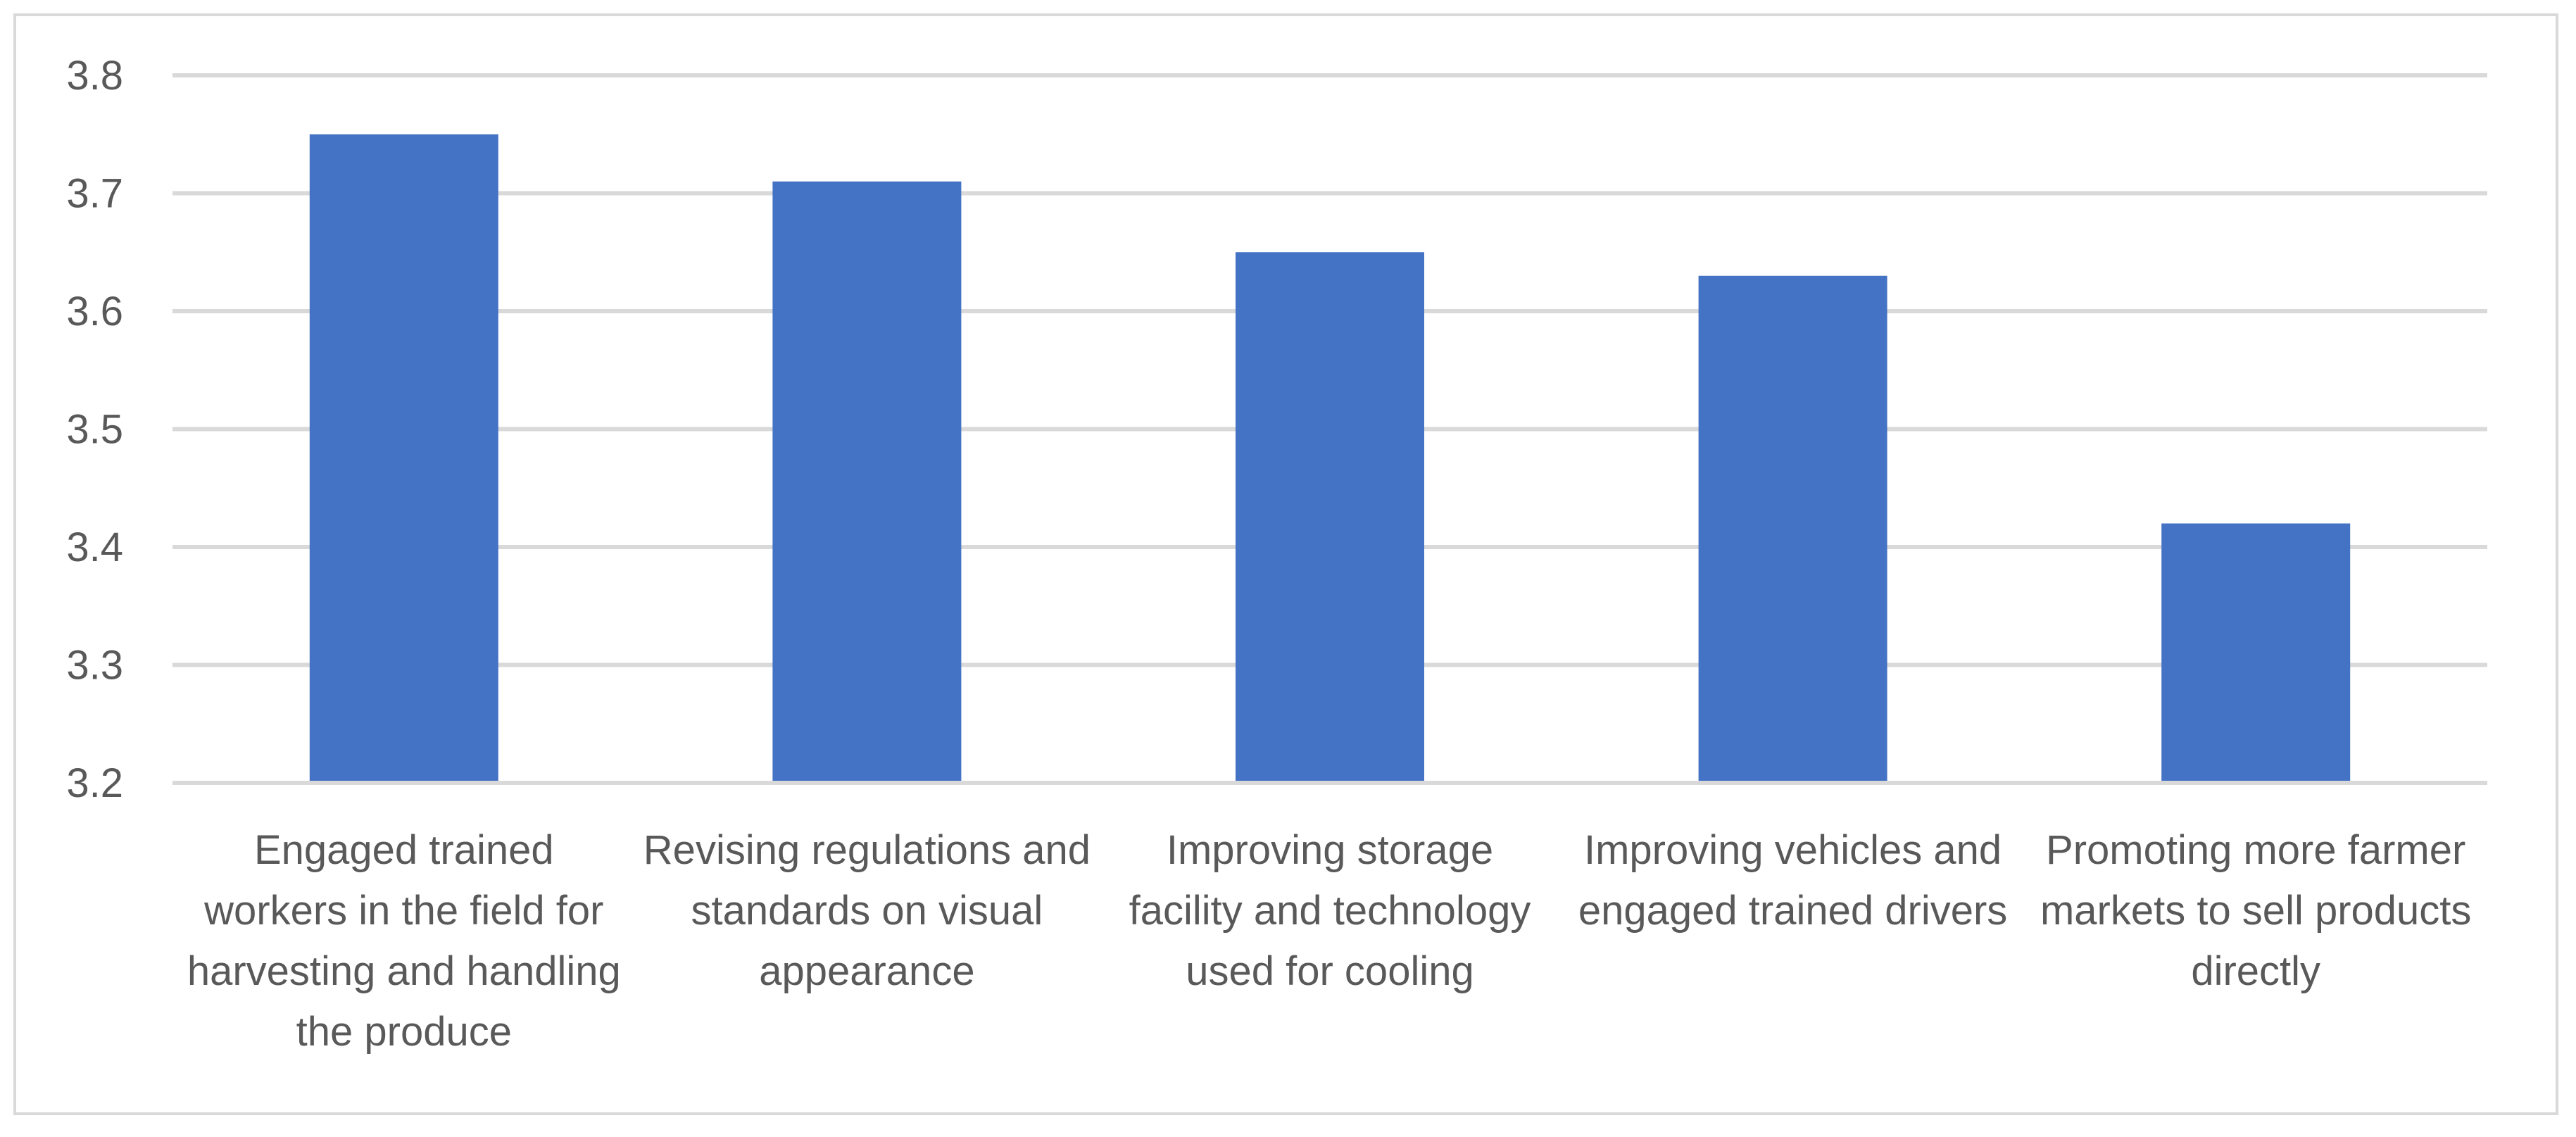  Describe the element at coordinates (95, 311) in the screenshot. I see `y-tick-label: 3.6` at that location.